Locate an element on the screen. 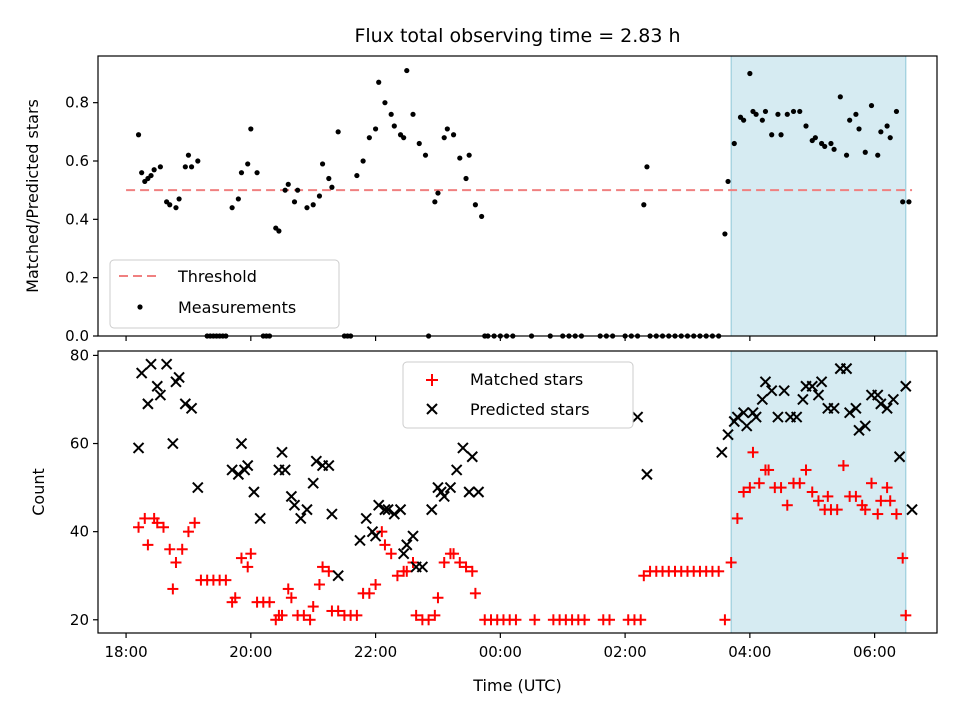 The image size is (960, 720). y-tick-label: 80 is located at coordinates (79, 355).